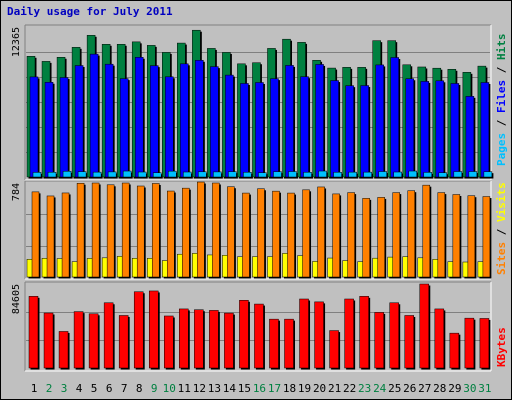 The height and width of the screenshot is (400, 512). I want to click on day-label: 5, so click(94, 388).